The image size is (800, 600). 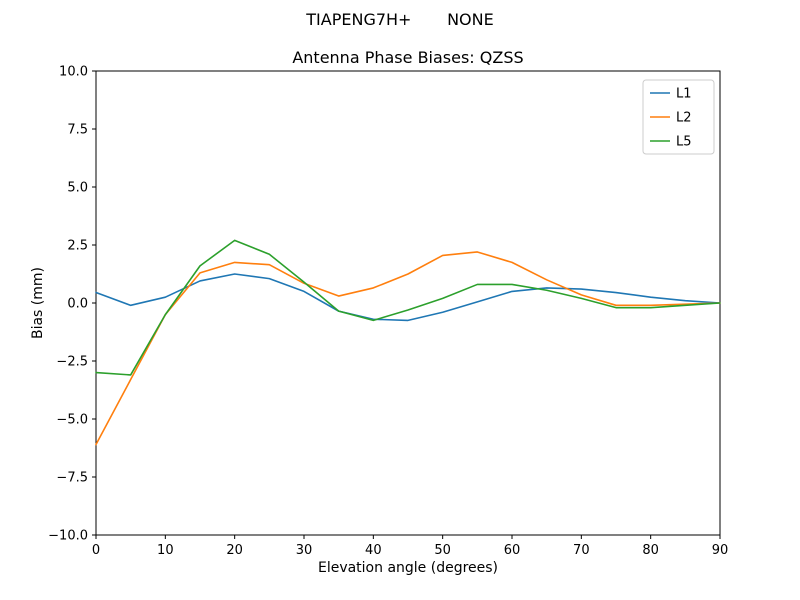 I want to click on figure-suptitle: TIAPENG7H+ NONE, so click(x=400, y=19).